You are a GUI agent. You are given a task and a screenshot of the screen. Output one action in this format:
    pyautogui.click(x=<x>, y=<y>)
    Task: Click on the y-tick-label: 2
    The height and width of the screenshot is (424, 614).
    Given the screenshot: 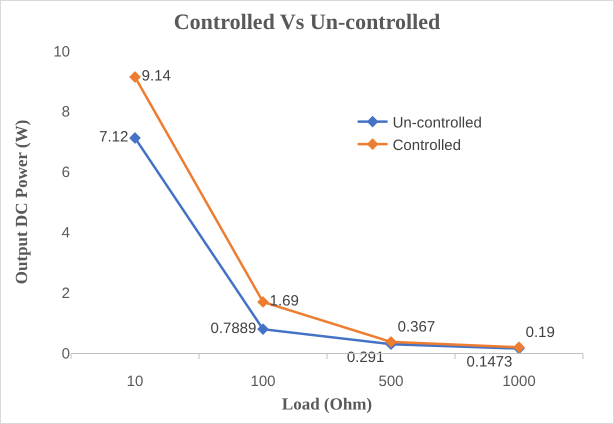 What is the action you would take?
    pyautogui.click(x=66, y=293)
    